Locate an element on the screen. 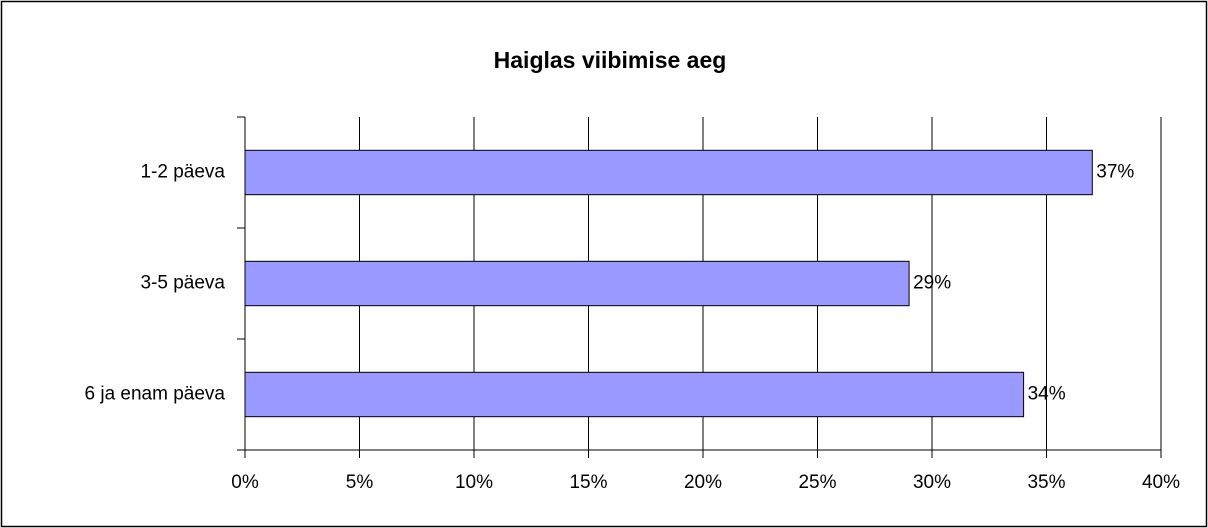 This screenshot has width=1208, height=528. x-tick-label: 15% is located at coordinates (588, 482).